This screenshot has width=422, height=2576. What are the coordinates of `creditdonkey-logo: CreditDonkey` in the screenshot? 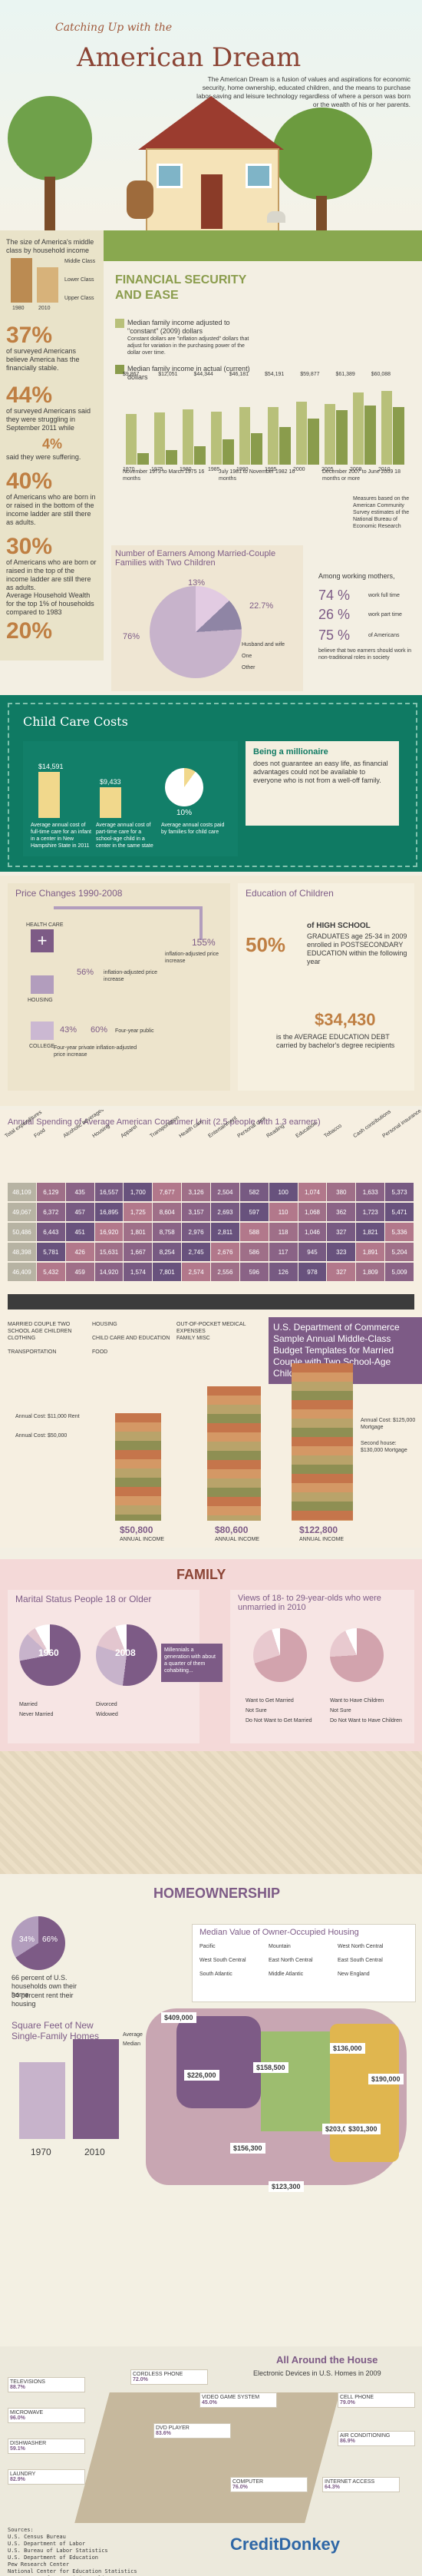 It's located at (285, 2544).